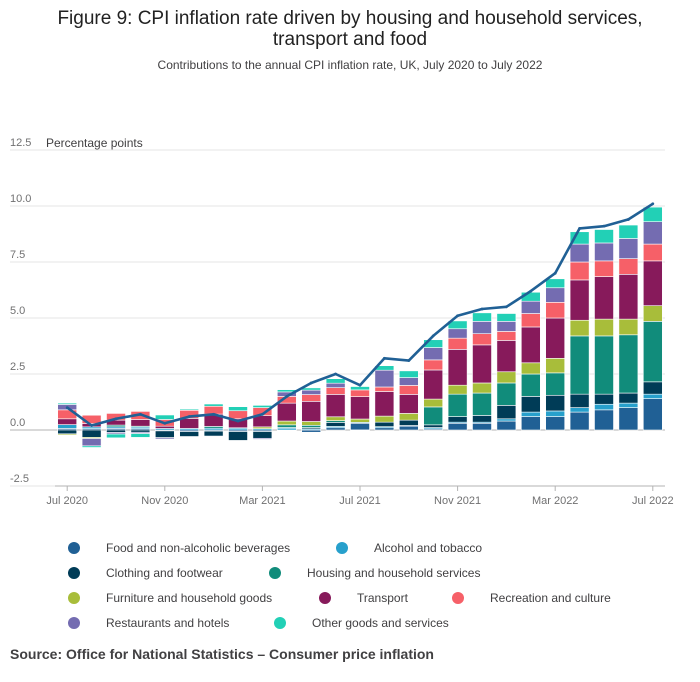  What do you see at coordinates (394, 573) in the screenshot?
I see `legend-label: Housing and household services` at bounding box center [394, 573].